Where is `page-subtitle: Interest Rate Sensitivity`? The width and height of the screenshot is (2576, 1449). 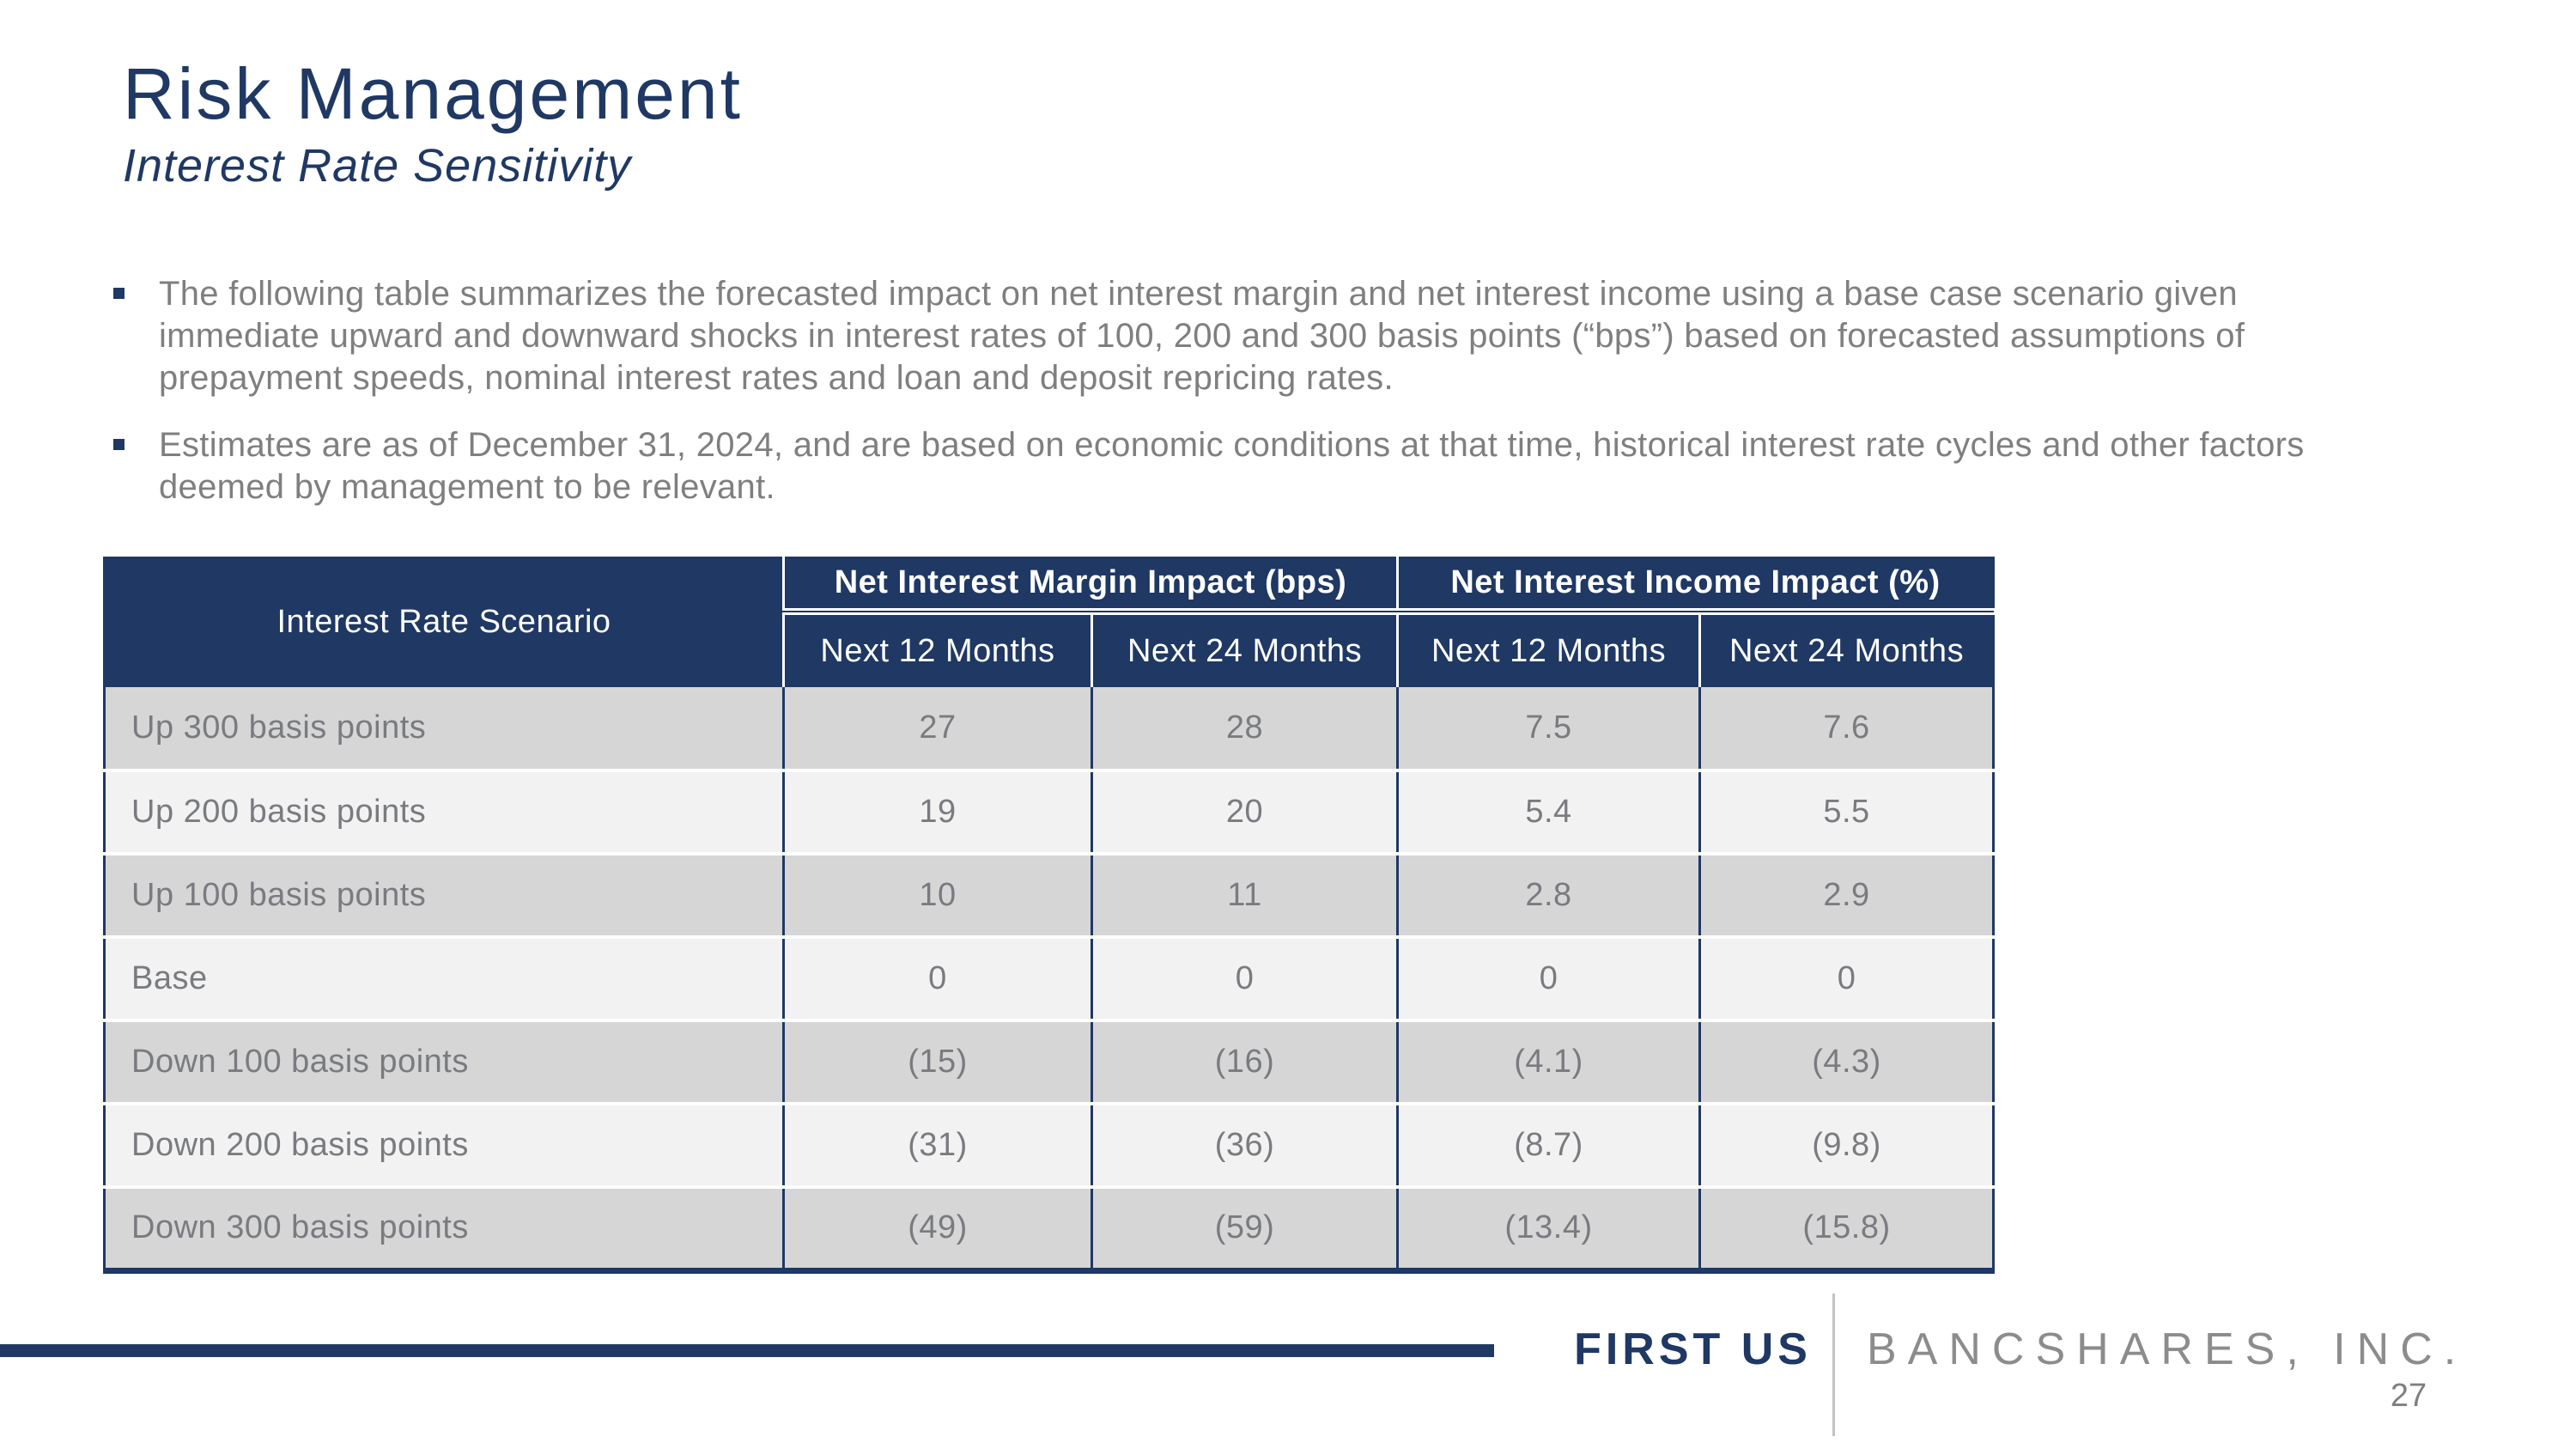
page-subtitle: Interest Rate Sensitivity is located at coordinates (377, 166).